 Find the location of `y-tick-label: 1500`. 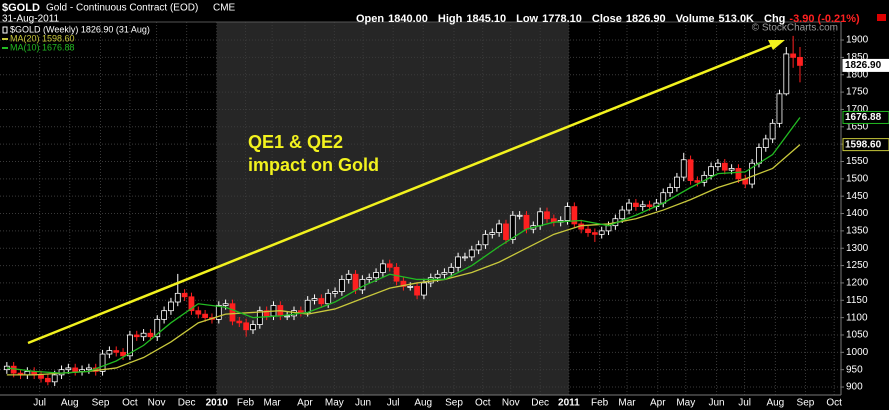

y-tick-label: 1500 is located at coordinates (857, 178).